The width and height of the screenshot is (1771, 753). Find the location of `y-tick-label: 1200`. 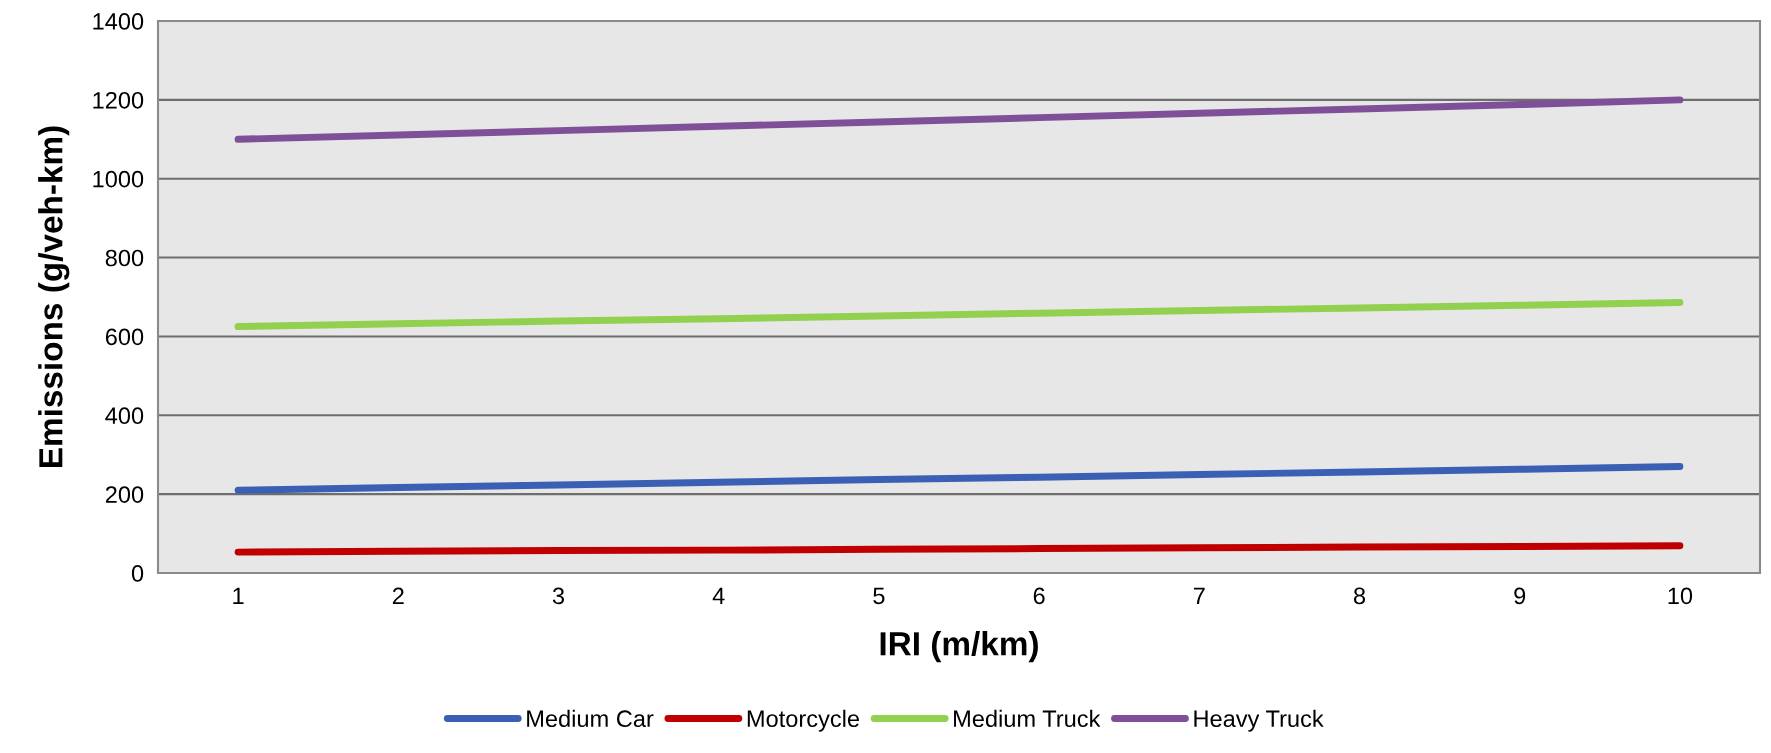

y-tick-label: 1200 is located at coordinates (118, 100).